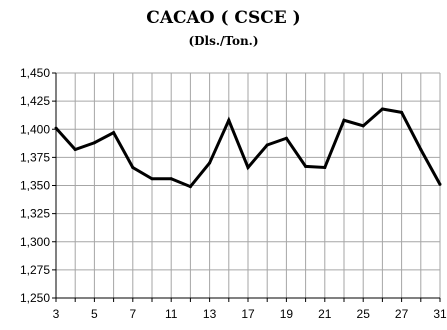 This screenshot has height=330, width=447. I want to click on x-tick-label: 21, so click(325, 314).